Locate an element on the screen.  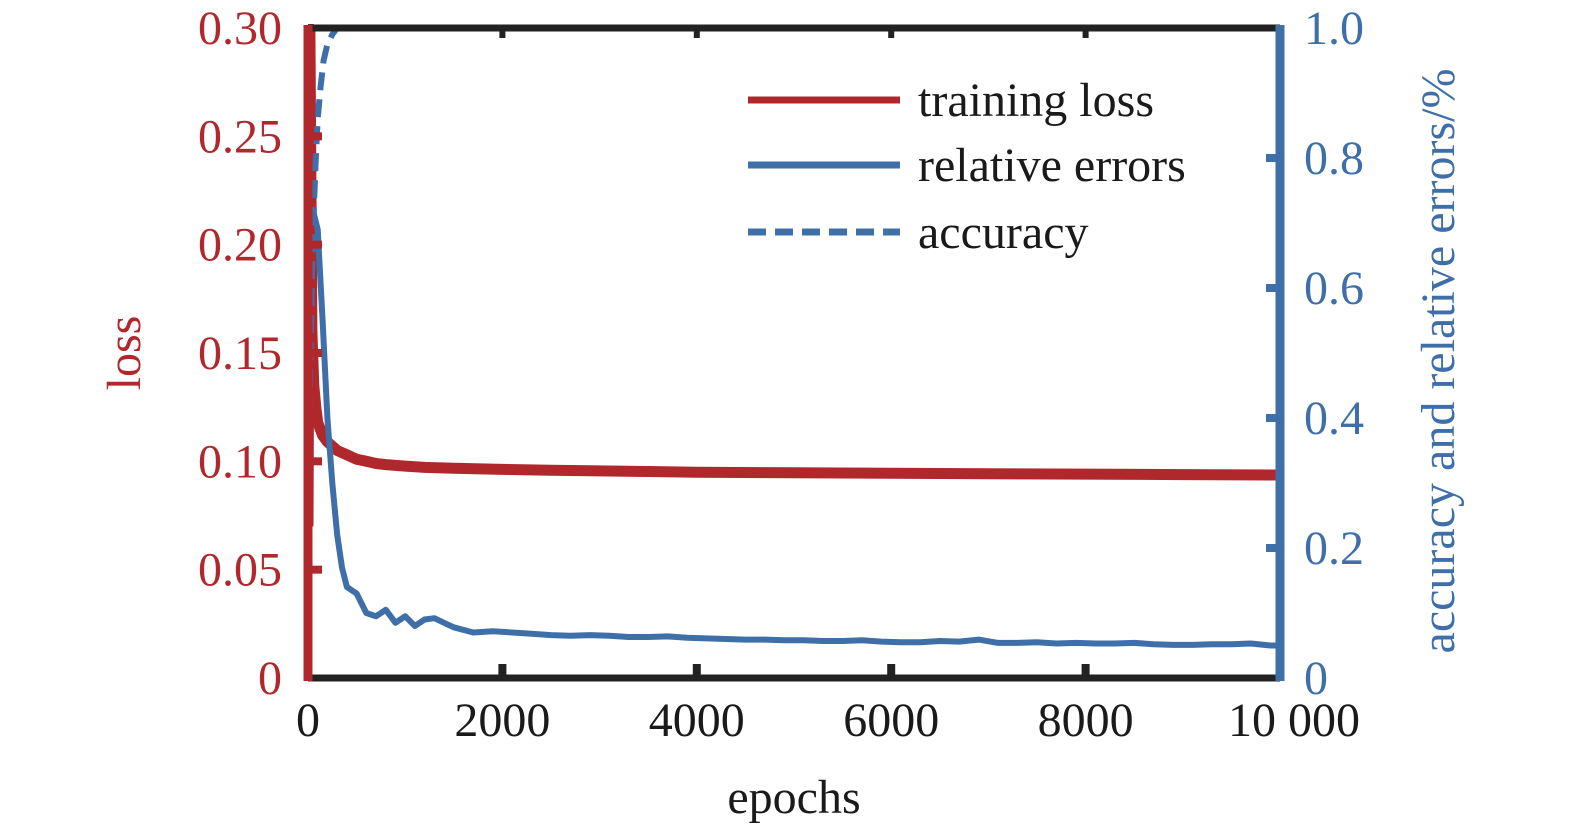
y-right-tick-label: 0.4 is located at coordinates (1334, 418).